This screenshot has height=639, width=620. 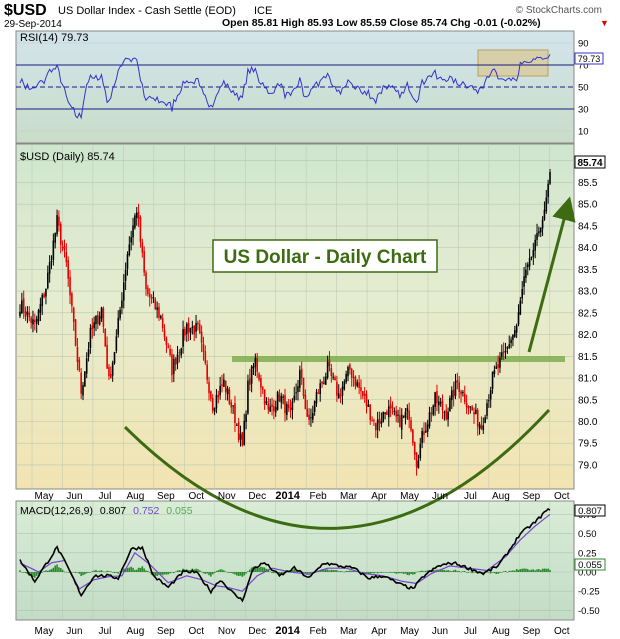 I want to click on rsi-tick-label: 70, so click(x=583, y=66).